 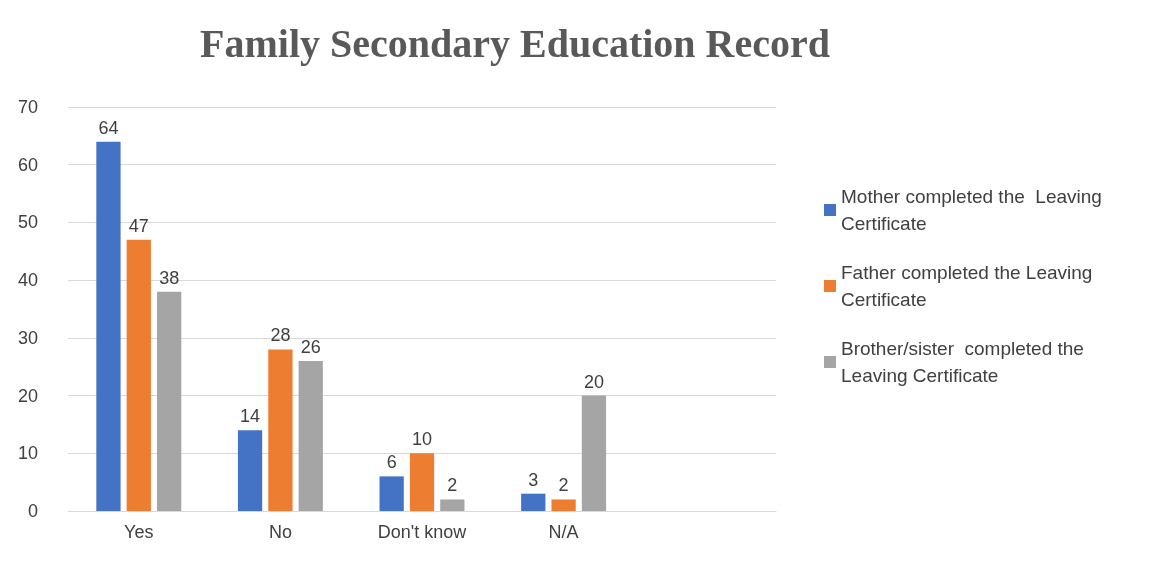 I want to click on data-label: 47, so click(x=138, y=225).